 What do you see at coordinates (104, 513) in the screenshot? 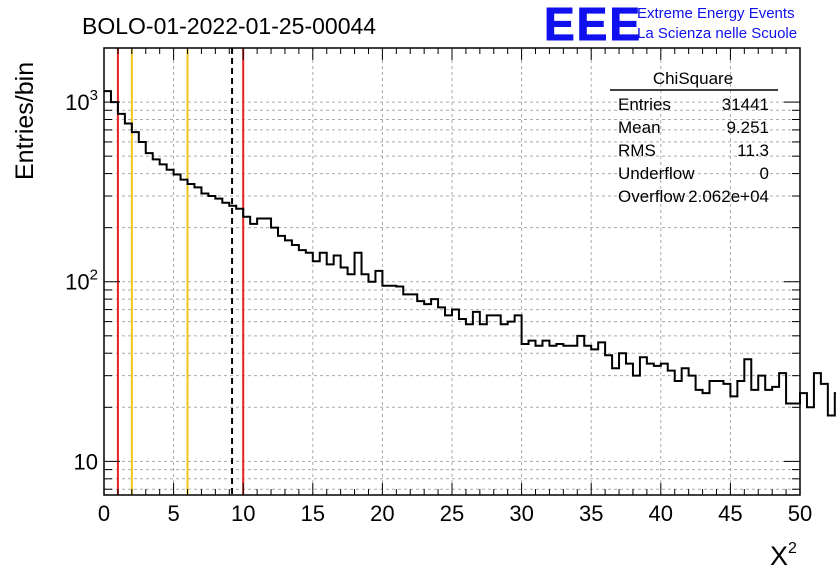
I see `x-tick-label: 0` at bounding box center [104, 513].